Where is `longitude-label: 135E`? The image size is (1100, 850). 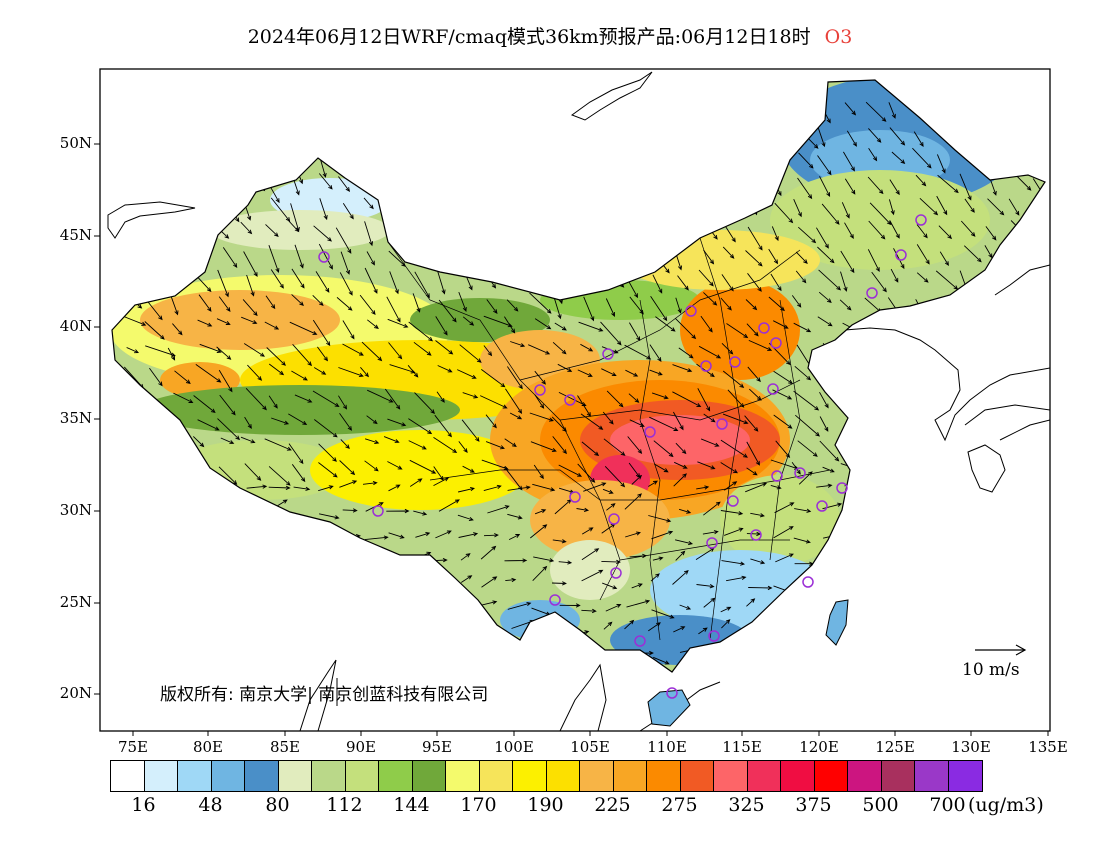 longitude-label: 135E is located at coordinates (1048, 747).